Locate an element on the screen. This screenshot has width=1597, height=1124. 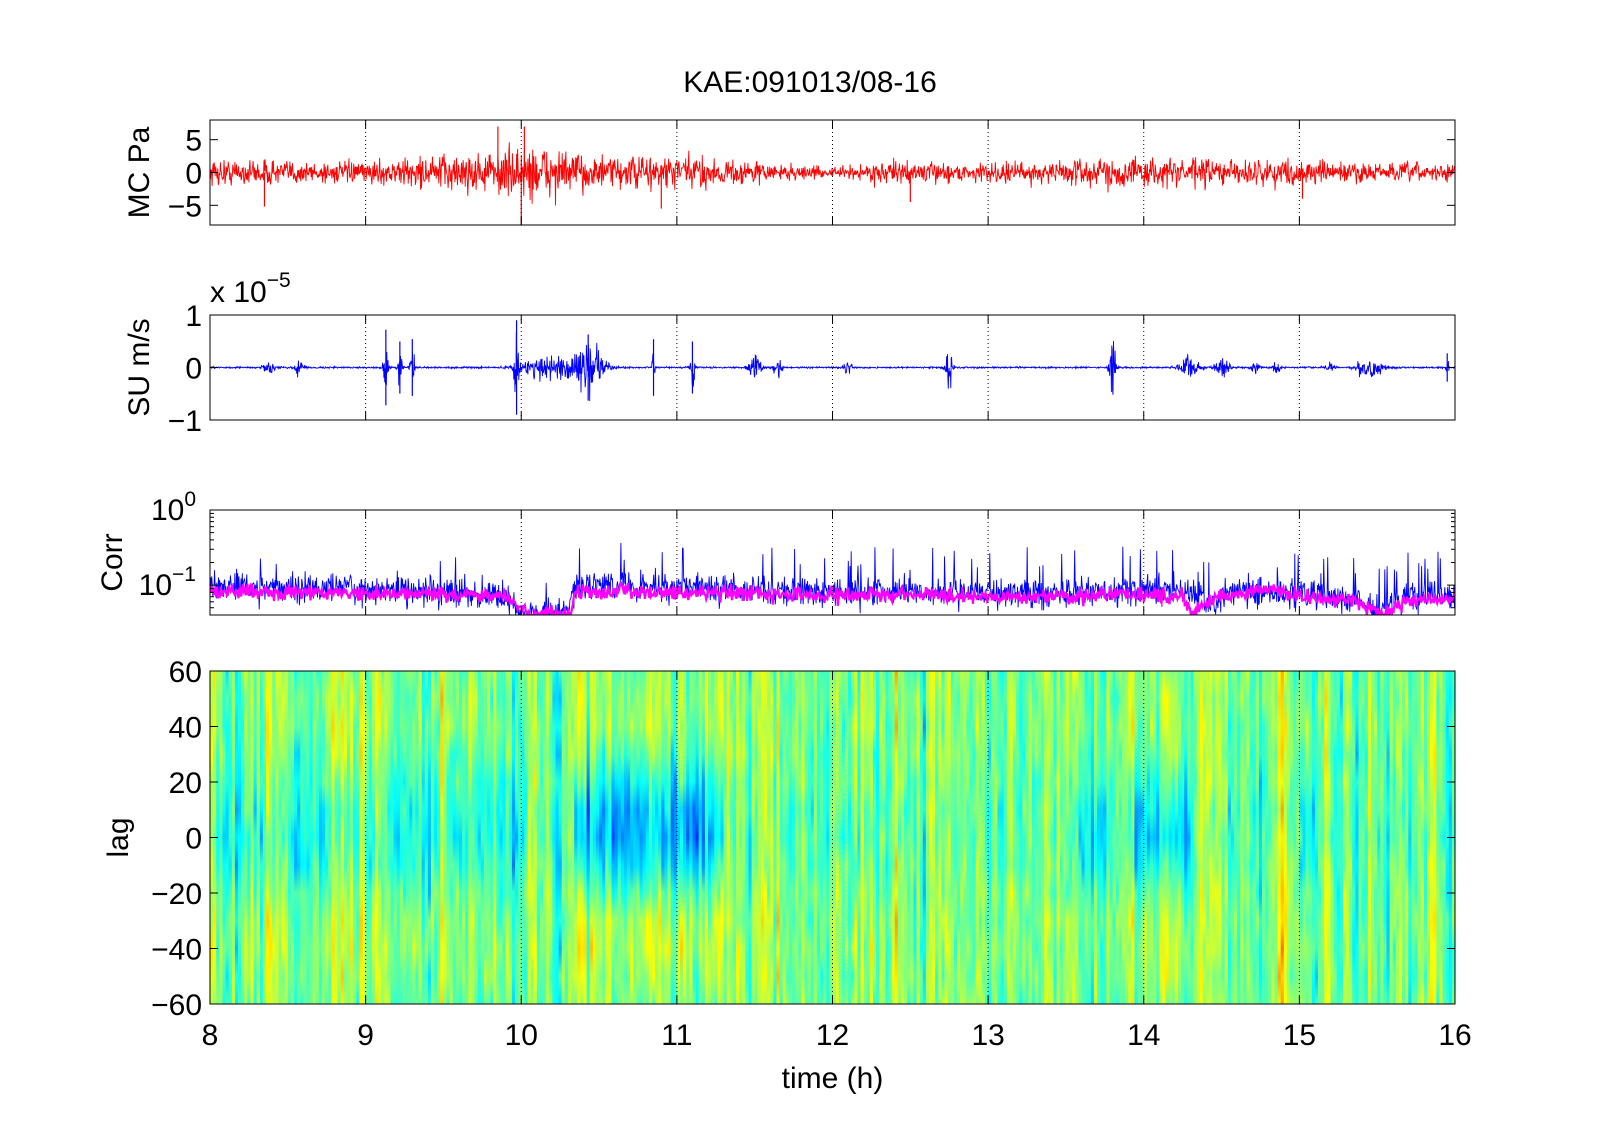
pressure-panel-ylabel: MC Pa is located at coordinates (139, 172).